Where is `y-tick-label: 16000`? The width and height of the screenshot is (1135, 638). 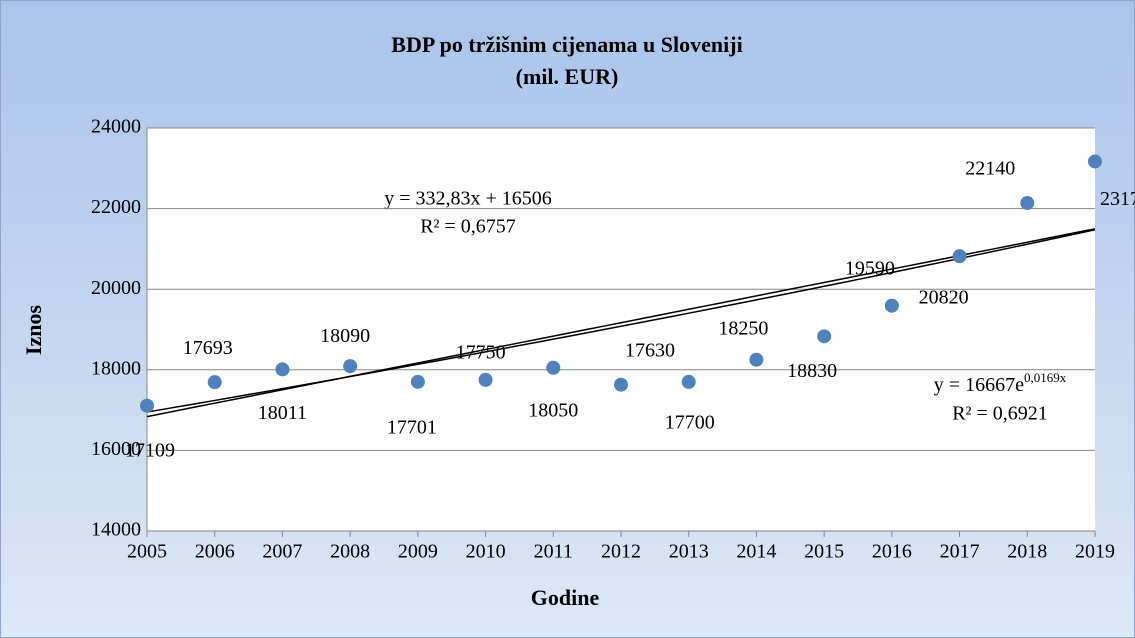
y-tick-label: 16000 is located at coordinates (116, 449).